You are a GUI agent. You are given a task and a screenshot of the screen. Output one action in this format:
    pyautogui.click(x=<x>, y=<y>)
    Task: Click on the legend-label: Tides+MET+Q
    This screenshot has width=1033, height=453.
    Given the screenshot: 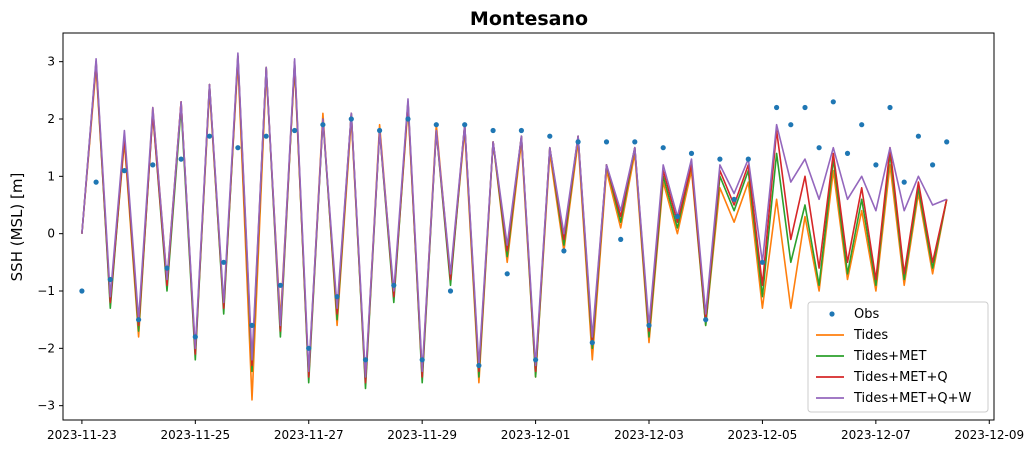 What is the action you would take?
    pyautogui.click(x=900, y=377)
    